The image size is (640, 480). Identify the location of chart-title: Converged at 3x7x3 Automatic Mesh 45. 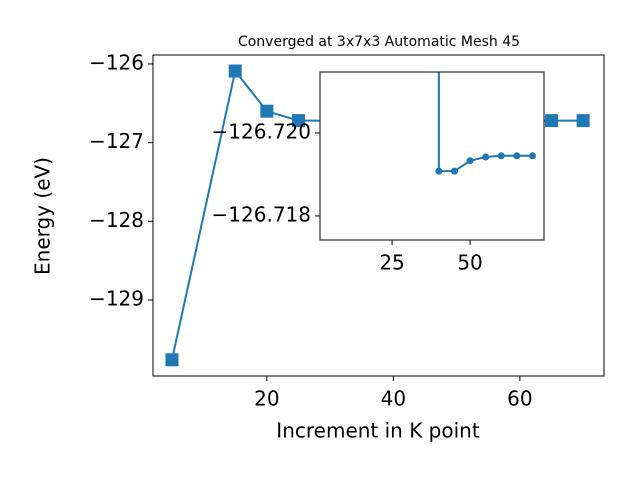
(379, 42).